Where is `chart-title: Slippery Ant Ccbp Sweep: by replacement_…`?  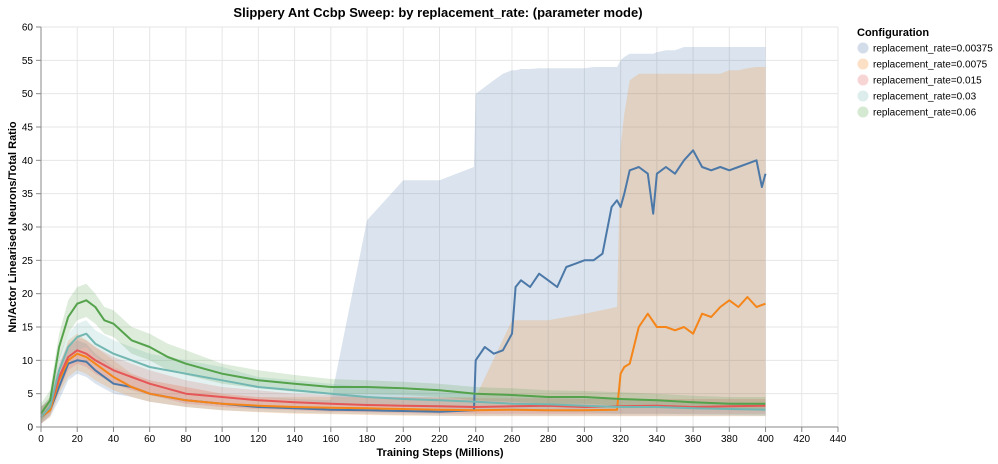 chart-title: Slippery Ant Ccbp Sweep: by replacement_… is located at coordinates (437, 12).